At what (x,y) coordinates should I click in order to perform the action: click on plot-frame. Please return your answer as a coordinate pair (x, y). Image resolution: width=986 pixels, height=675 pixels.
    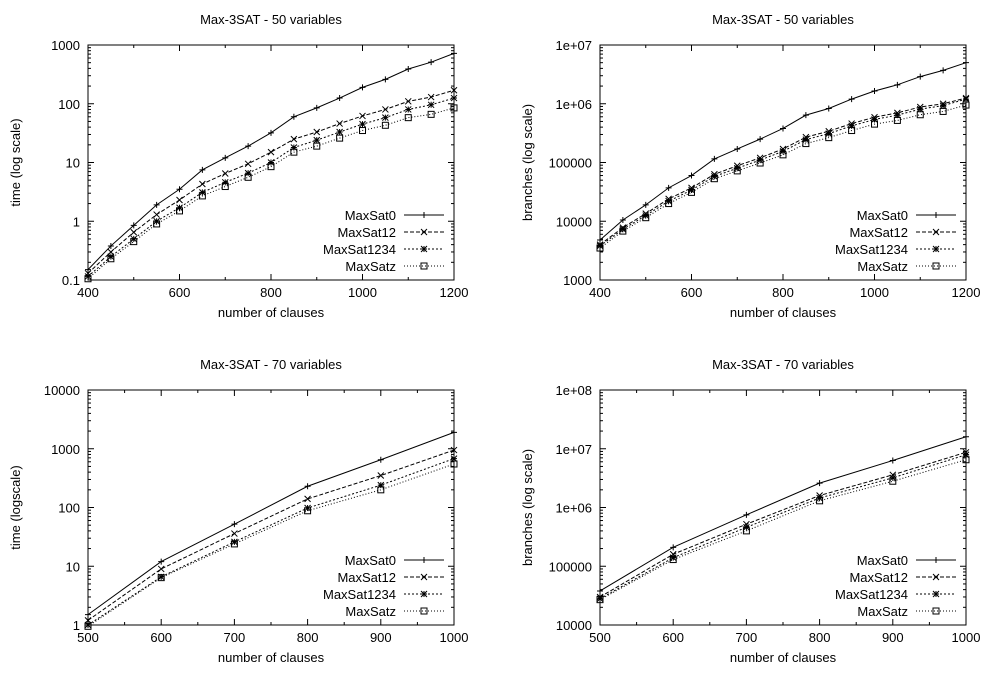
    Looking at the image, I should click on (783, 507).